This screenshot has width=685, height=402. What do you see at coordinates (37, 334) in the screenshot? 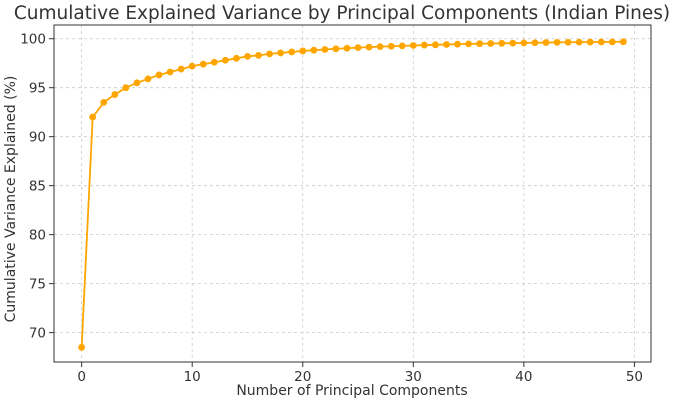
I see `y-tick-label: 70` at bounding box center [37, 334].